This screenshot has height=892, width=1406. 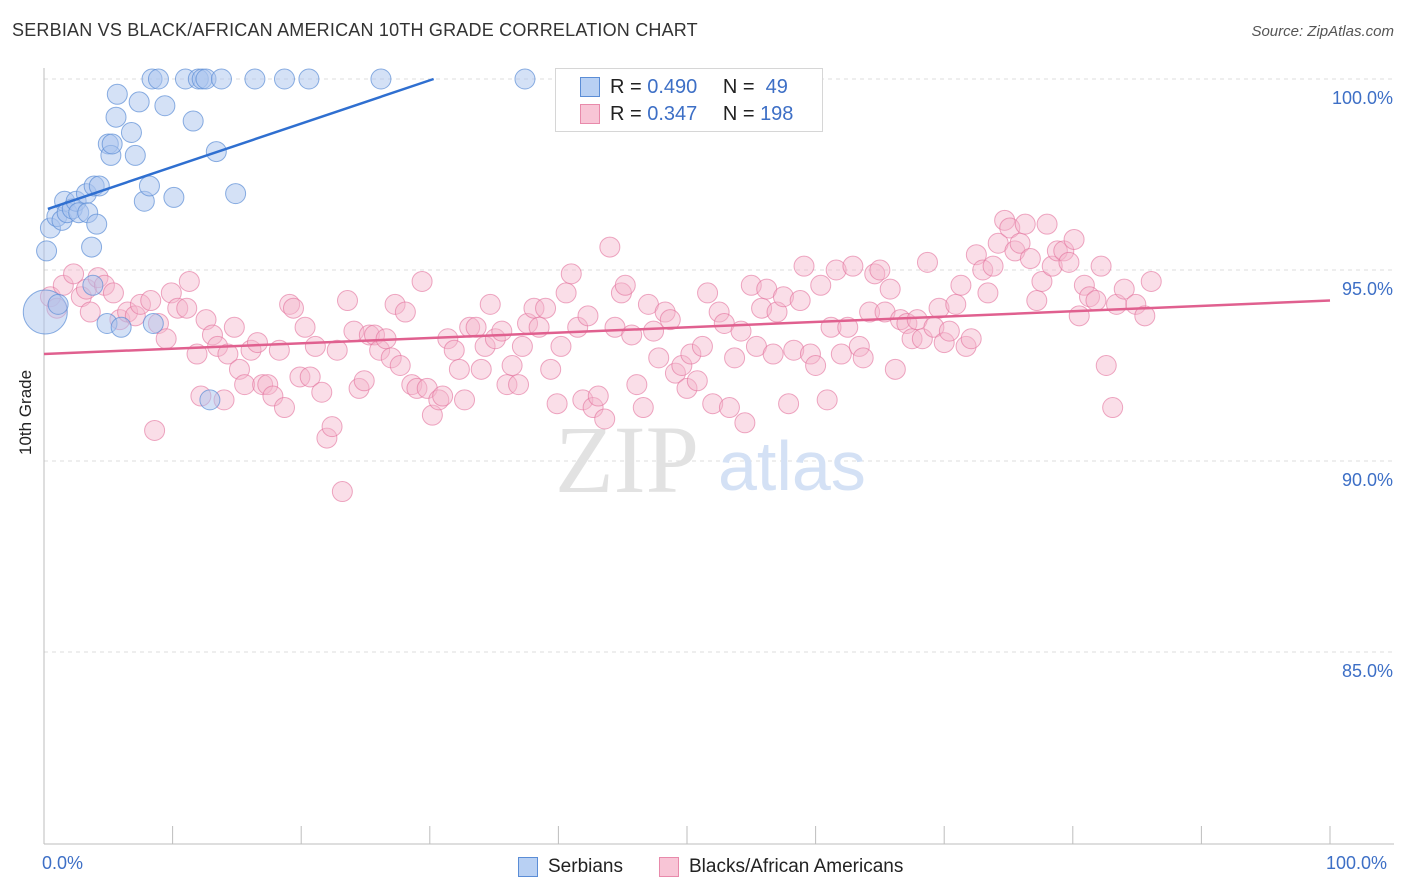 What do you see at coordinates (1367, 671) in the screenshot?
I see `y-tick-label: 85.0%` at bounding box center [1367, 671].